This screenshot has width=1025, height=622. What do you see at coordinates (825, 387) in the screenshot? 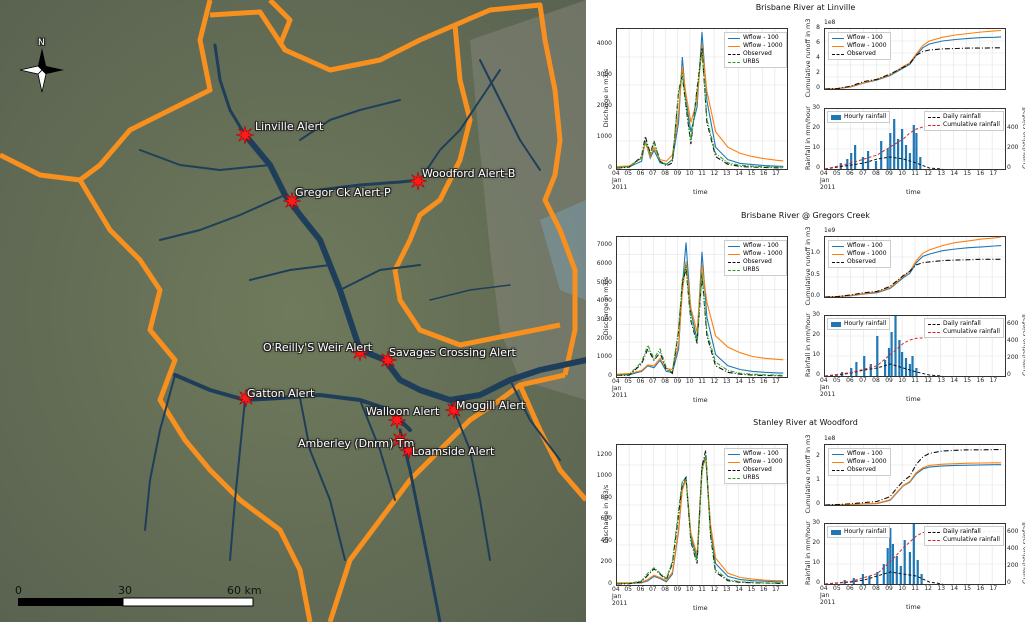
I see `chart-1-rain-xtick-sub: Jan` at bounding box center [825, 387].